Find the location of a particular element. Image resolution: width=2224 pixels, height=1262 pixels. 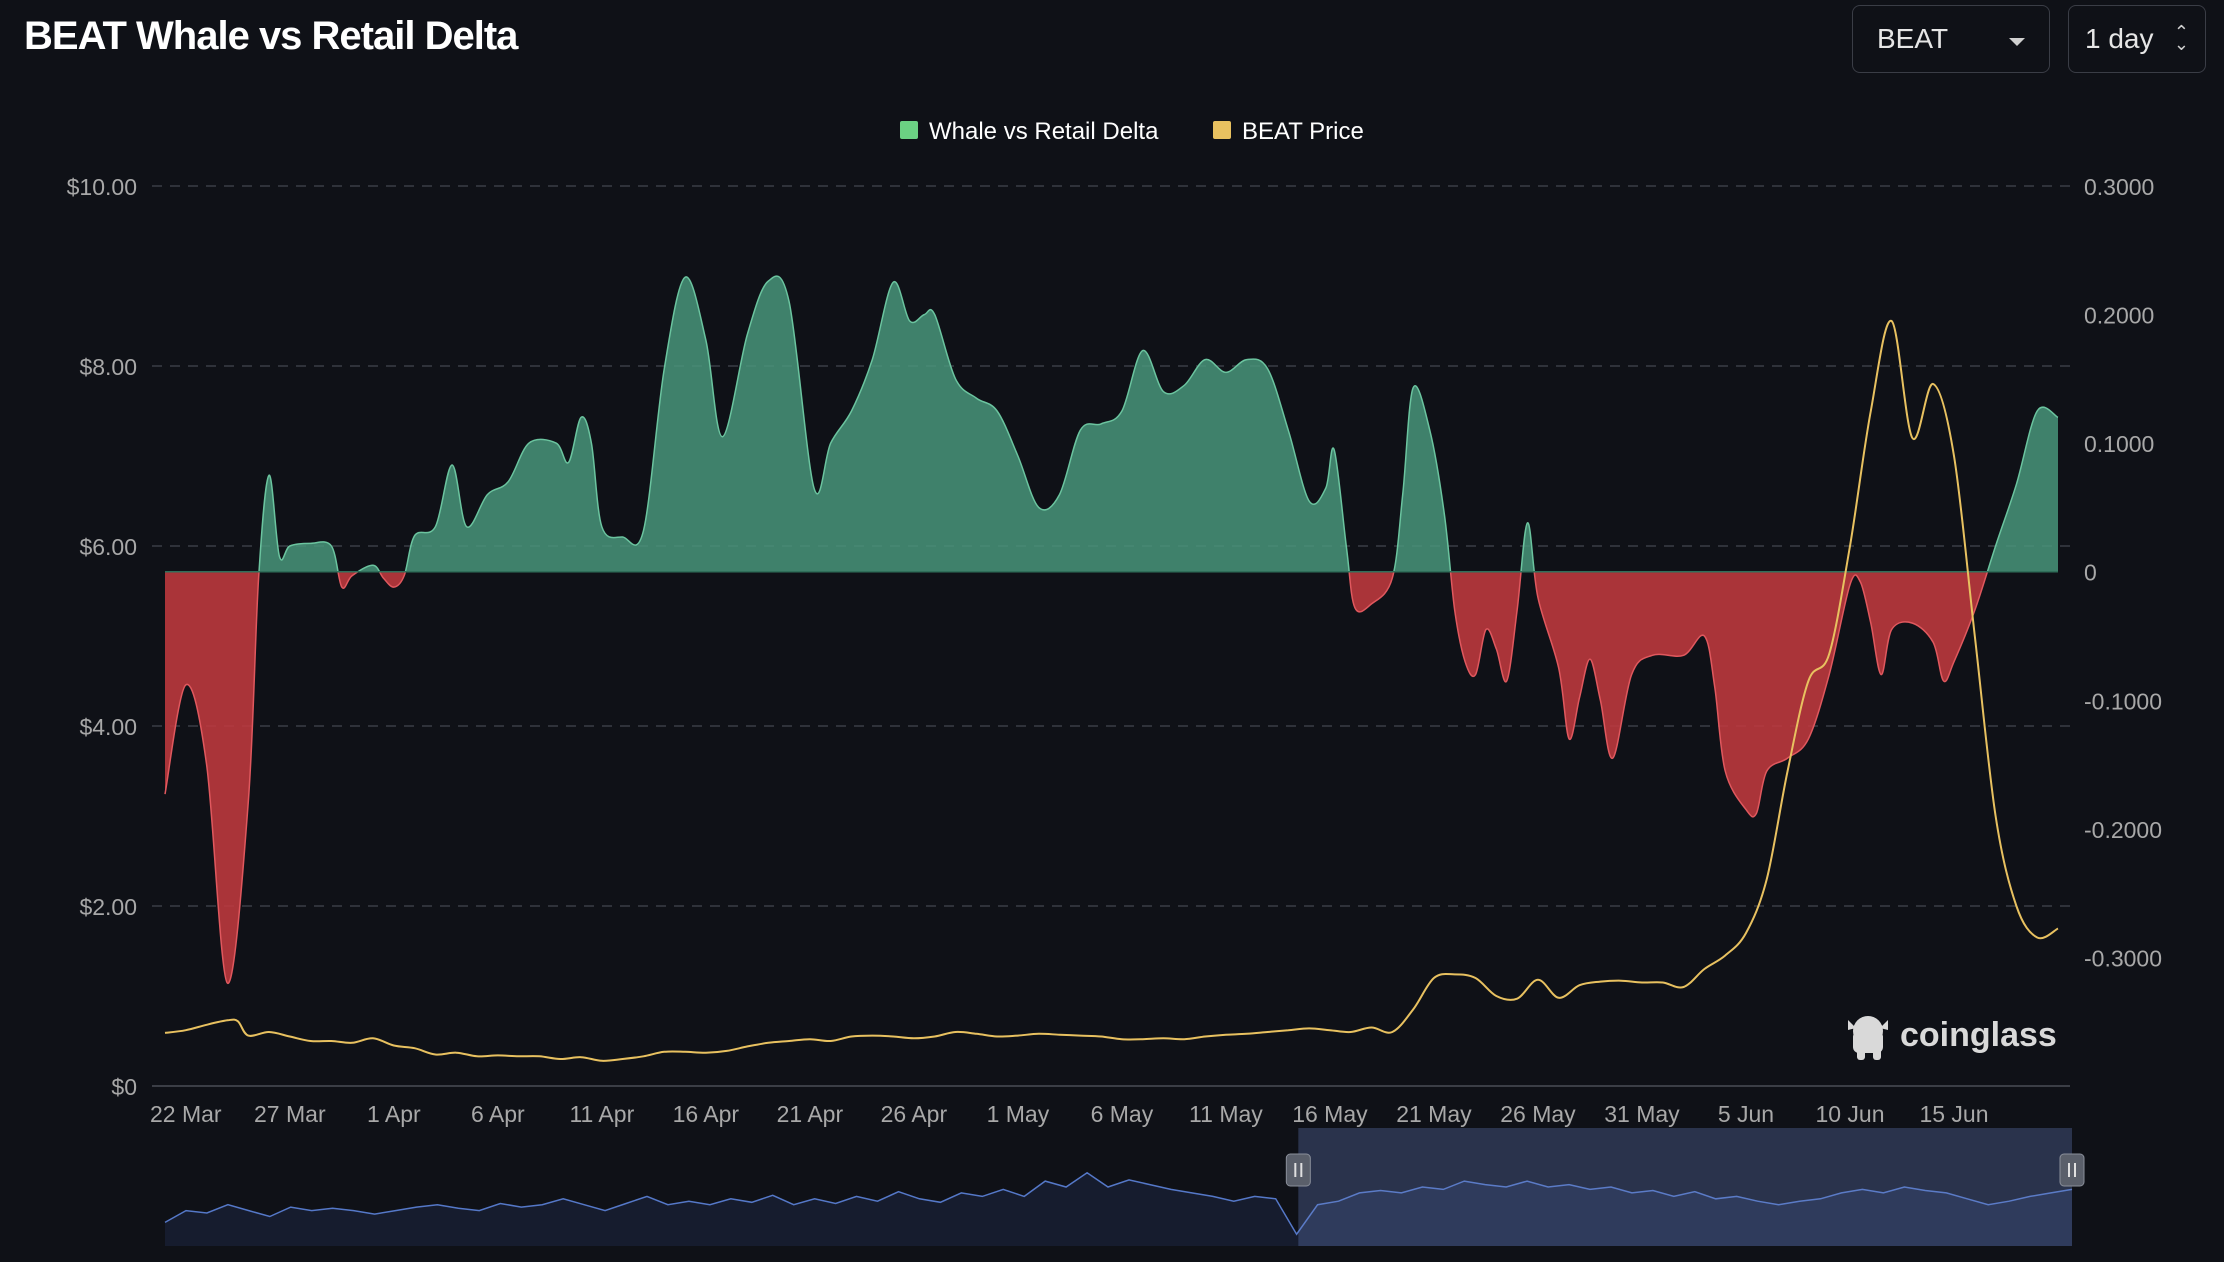

page-title: BEAT Whale vs Retail Delta is located at coordinates (271, 36).